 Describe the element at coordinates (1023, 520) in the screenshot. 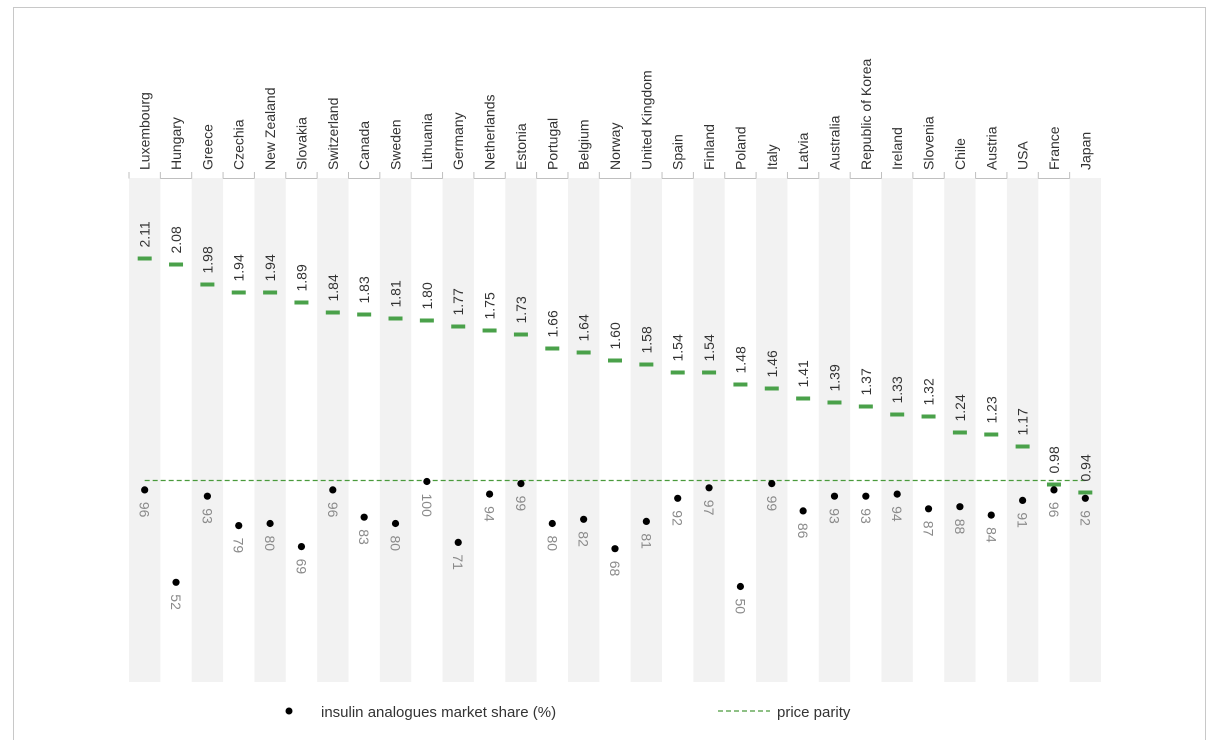

I see `market-share-label: 91` at that location.